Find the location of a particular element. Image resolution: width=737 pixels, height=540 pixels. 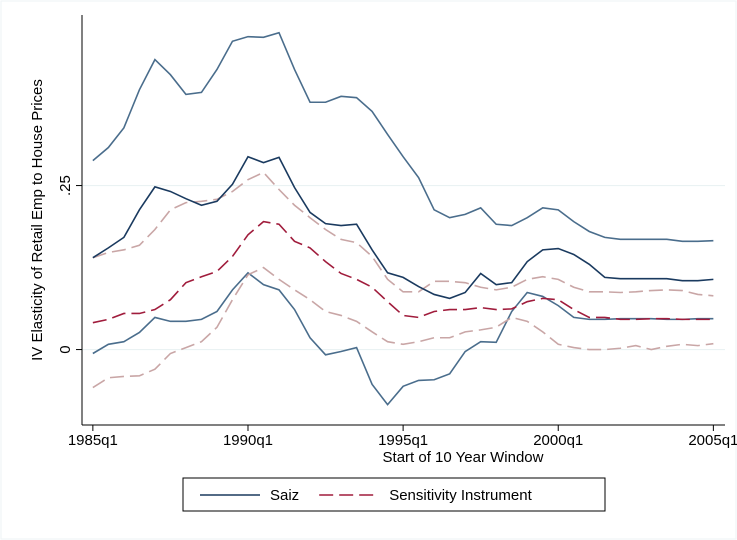

x-axis-title: Start of 10 Year Window is located at coordinates (463, 457).